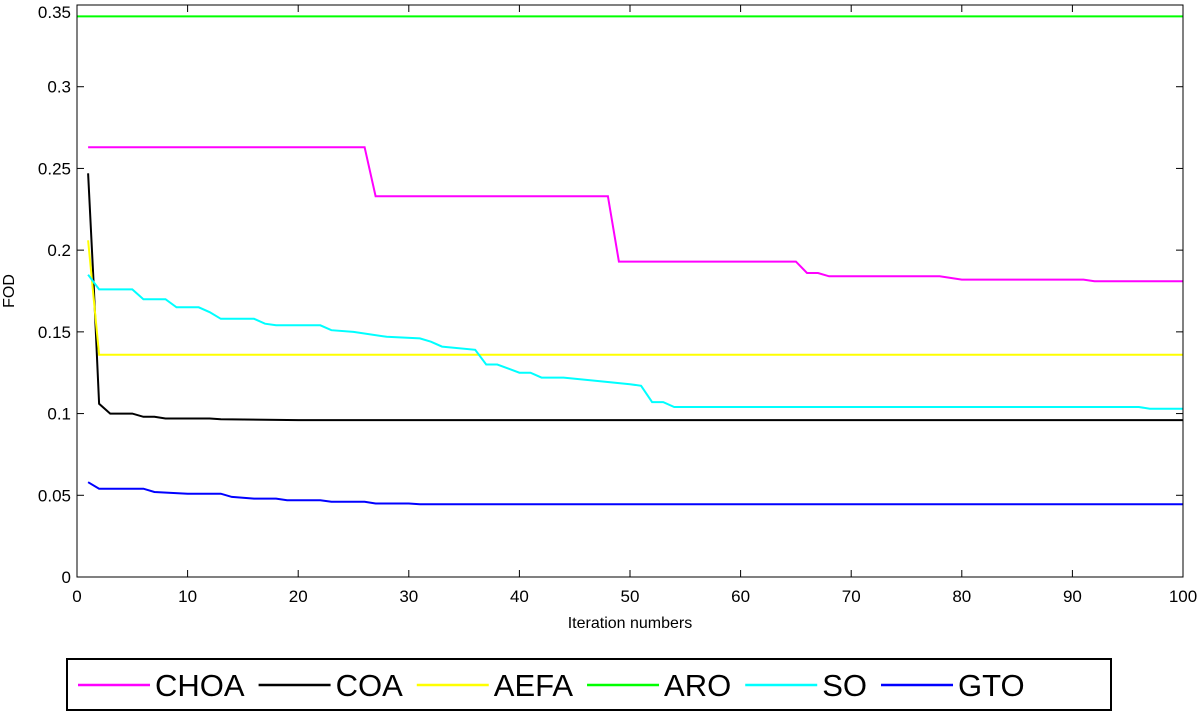  I want to click on y-tick-label: 0.1, so click(59, 414).